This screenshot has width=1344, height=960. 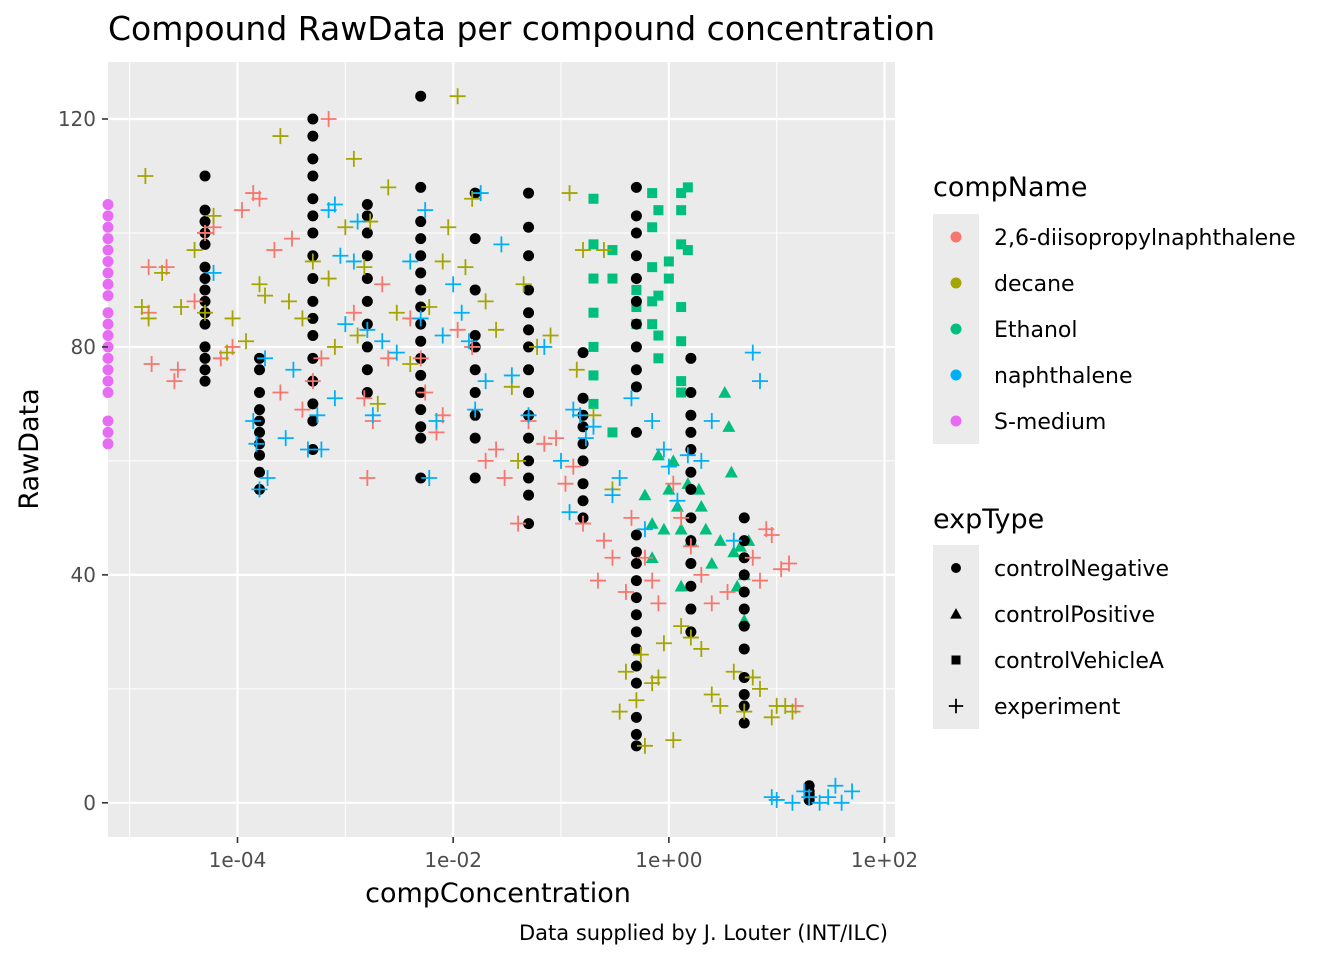 What do you see at coordinates (956, 237) in the screenshot?
I see `legend-color-swatch` at bounding box center [956, 237].